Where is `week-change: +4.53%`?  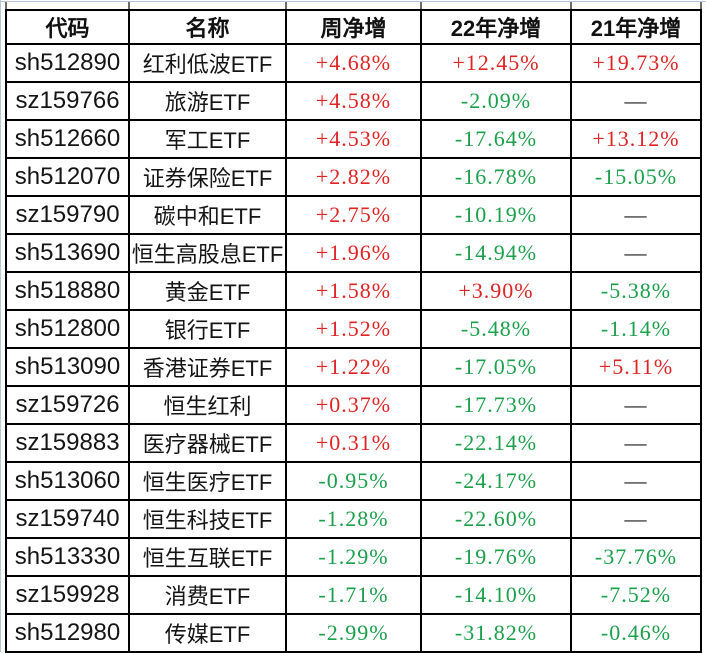 week-change: +4.53% is located at coordinates (353, 139).